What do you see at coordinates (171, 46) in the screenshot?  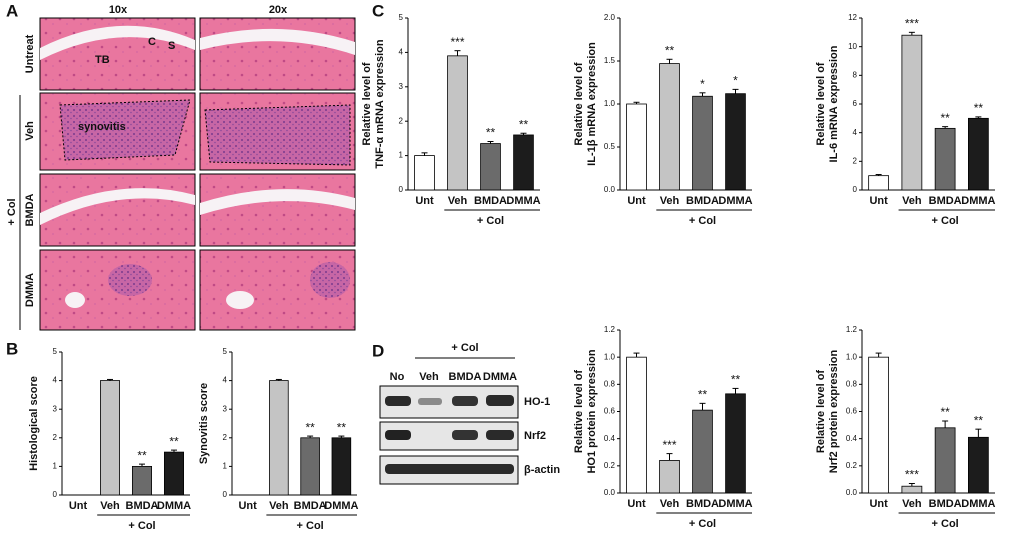 I see `annotation: S` at bounding box center [171, 46].